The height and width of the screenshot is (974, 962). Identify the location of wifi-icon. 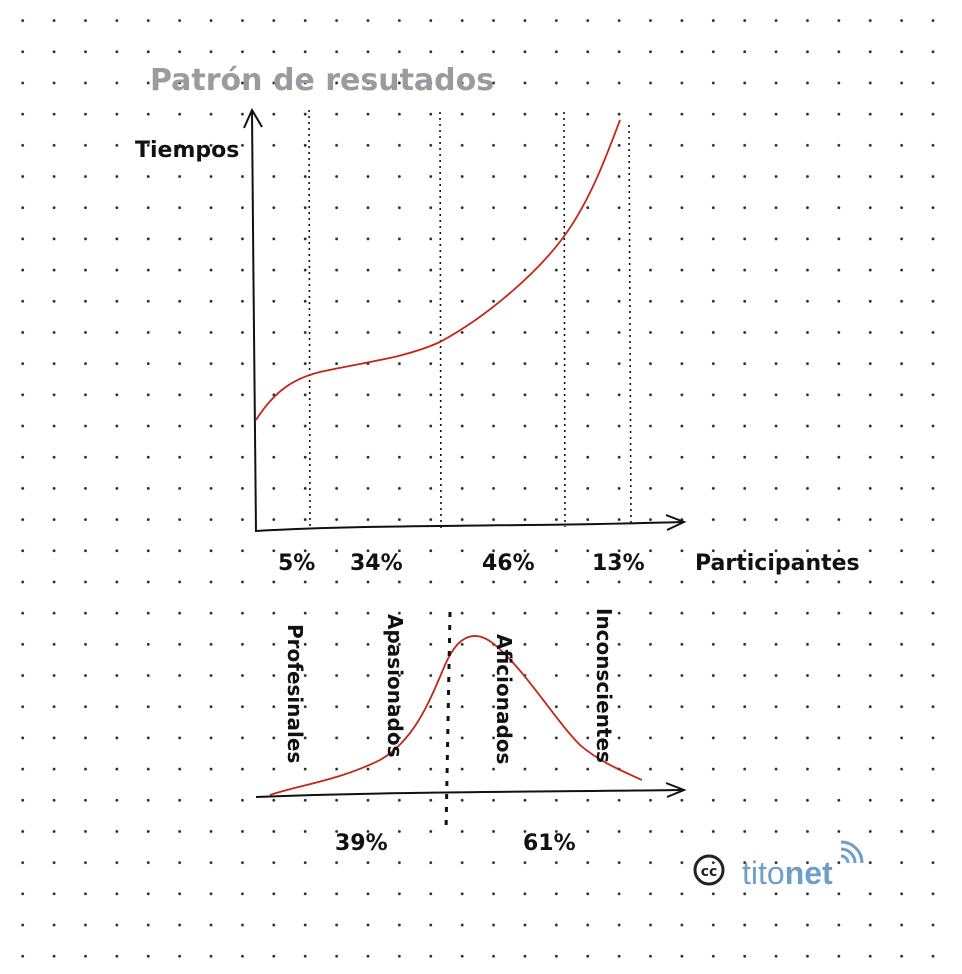
(852, 852).